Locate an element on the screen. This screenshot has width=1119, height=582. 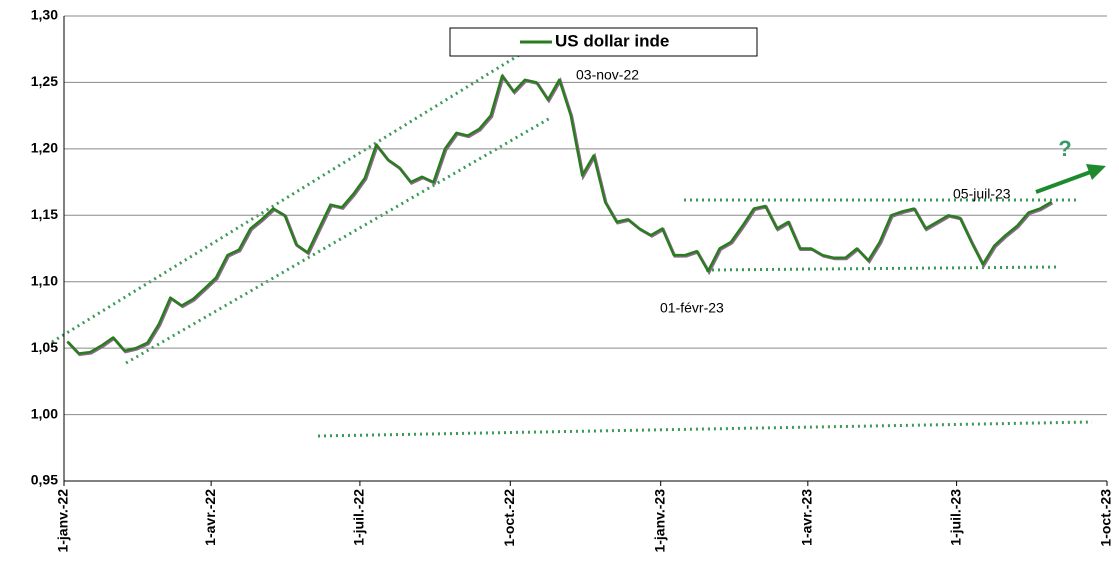
arrow-head is located at coordinates (1096, 172).